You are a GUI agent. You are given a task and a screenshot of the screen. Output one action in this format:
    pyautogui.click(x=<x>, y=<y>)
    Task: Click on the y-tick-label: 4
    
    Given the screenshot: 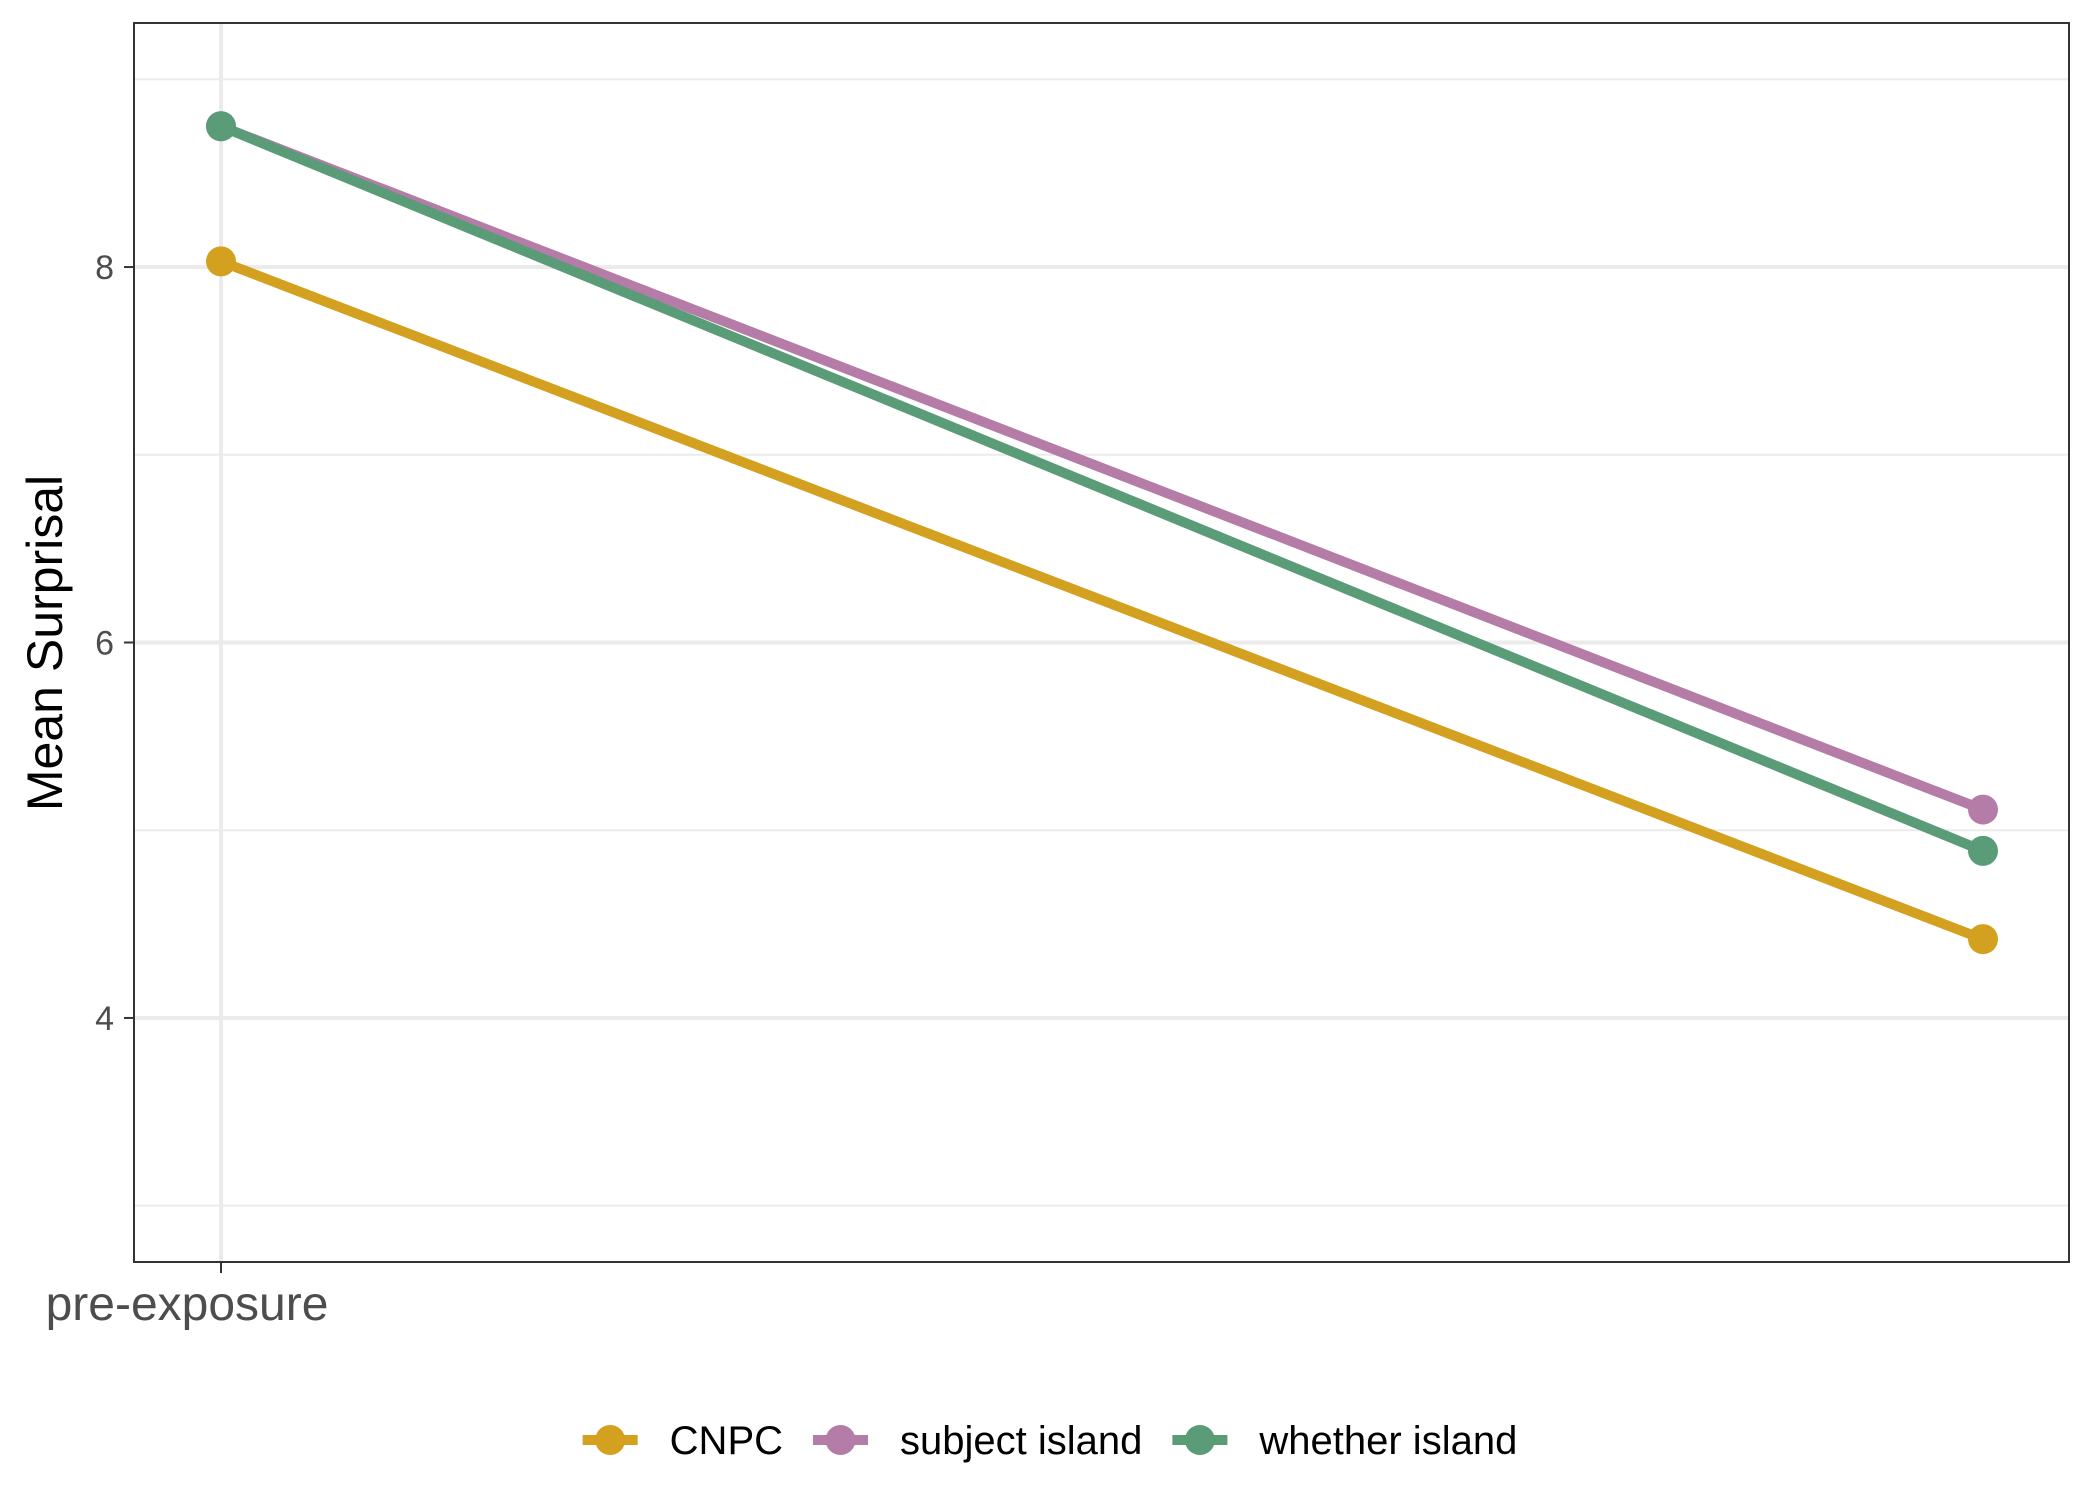 What is the action you would take?
    pyautogui.click(x=104, y=1019)
    